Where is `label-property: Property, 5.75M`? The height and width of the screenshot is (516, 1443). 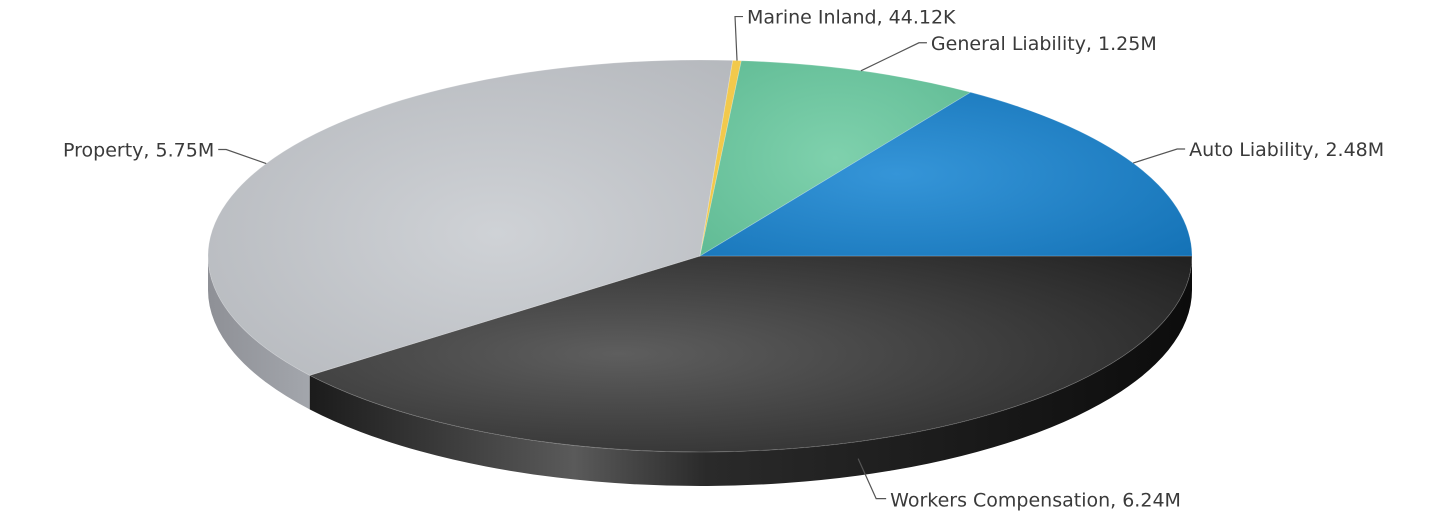
label-property: Property, 5.75M is located at coordinates (138, 151).